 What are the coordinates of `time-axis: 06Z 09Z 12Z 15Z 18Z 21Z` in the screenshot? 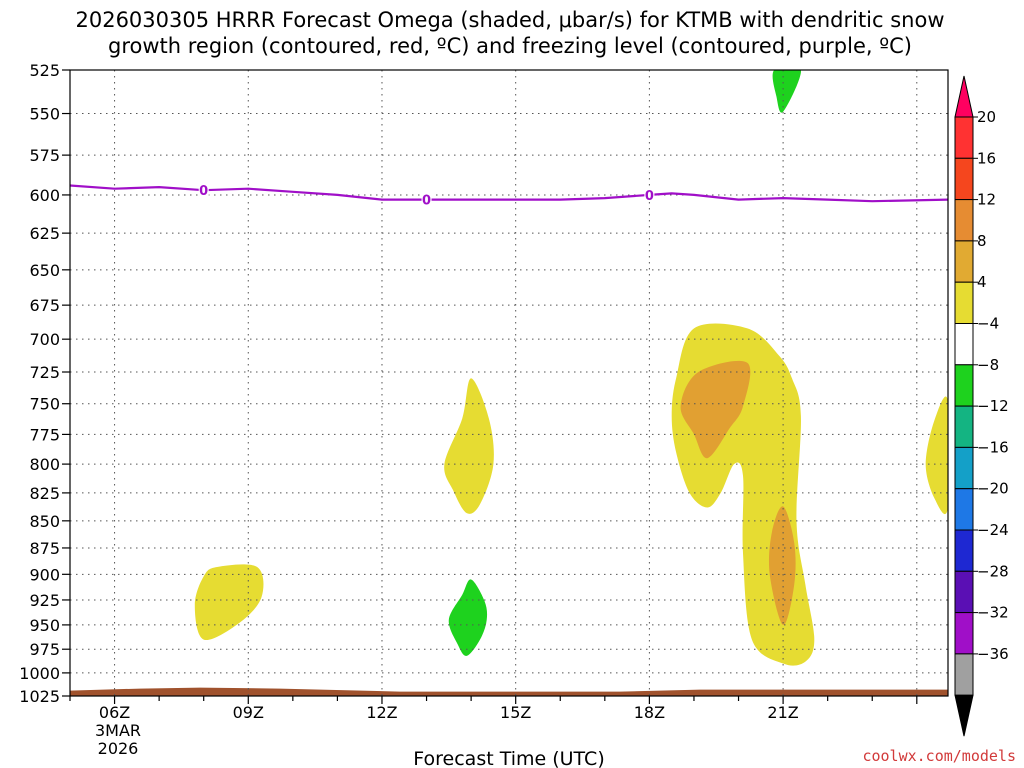 It's located at (493, 709).